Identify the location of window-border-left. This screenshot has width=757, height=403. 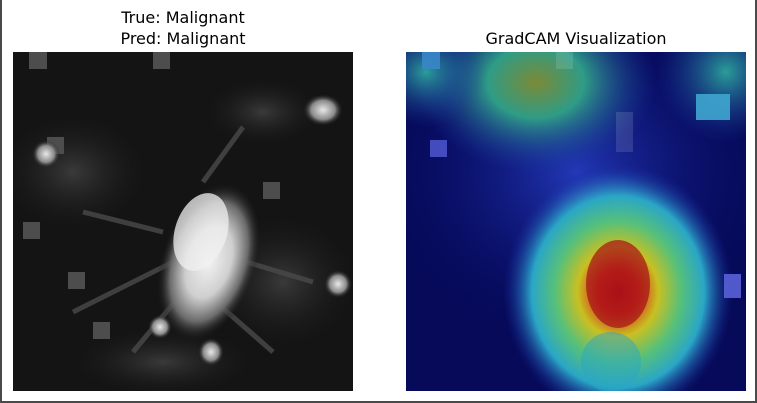
(1, 201).